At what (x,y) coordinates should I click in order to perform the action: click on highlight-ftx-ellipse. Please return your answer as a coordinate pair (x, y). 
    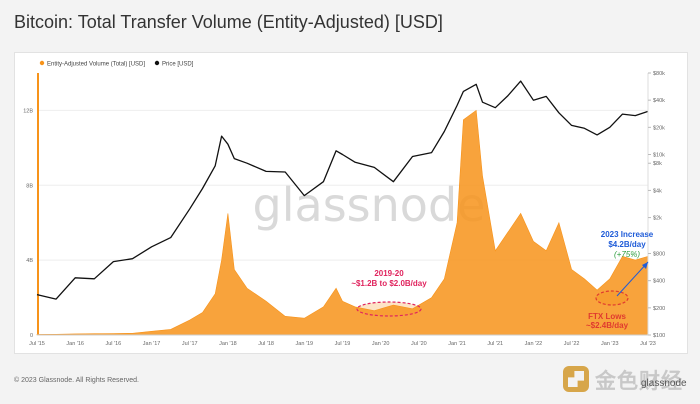
    Looking at the image, I should click on (612, 298).